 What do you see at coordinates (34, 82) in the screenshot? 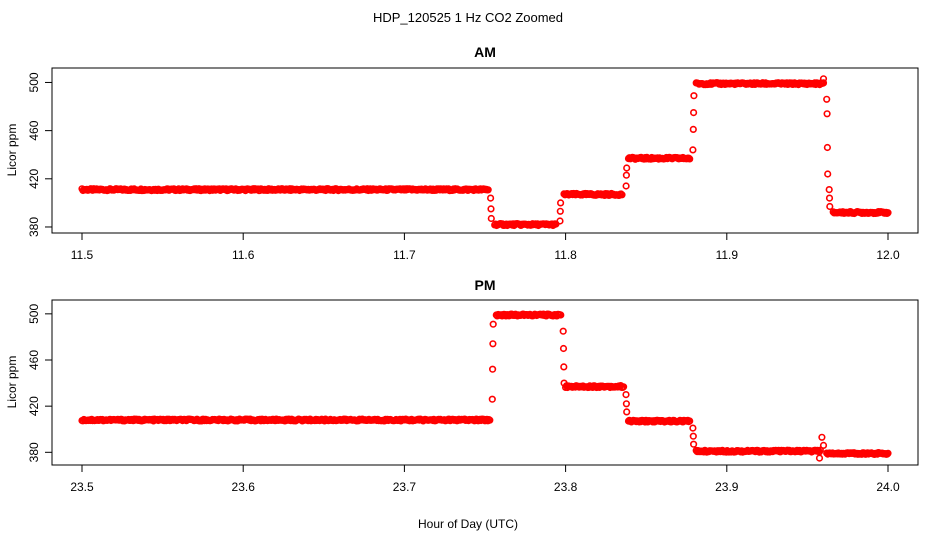
I see `am-y-tick-label: 500` at bounding box center [34, 82].